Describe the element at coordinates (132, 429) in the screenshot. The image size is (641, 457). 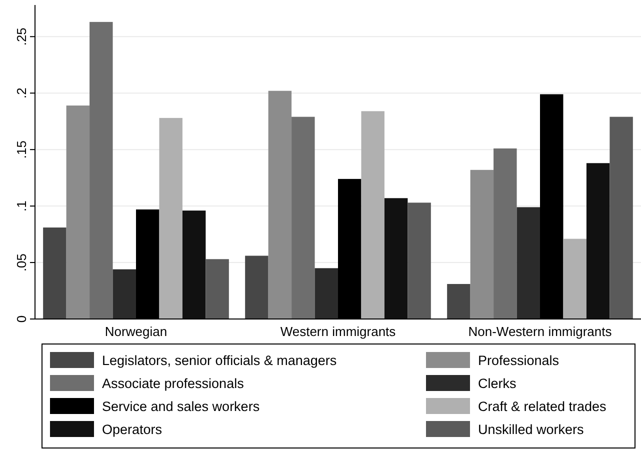
I see `legend-label: Operators` at that location.